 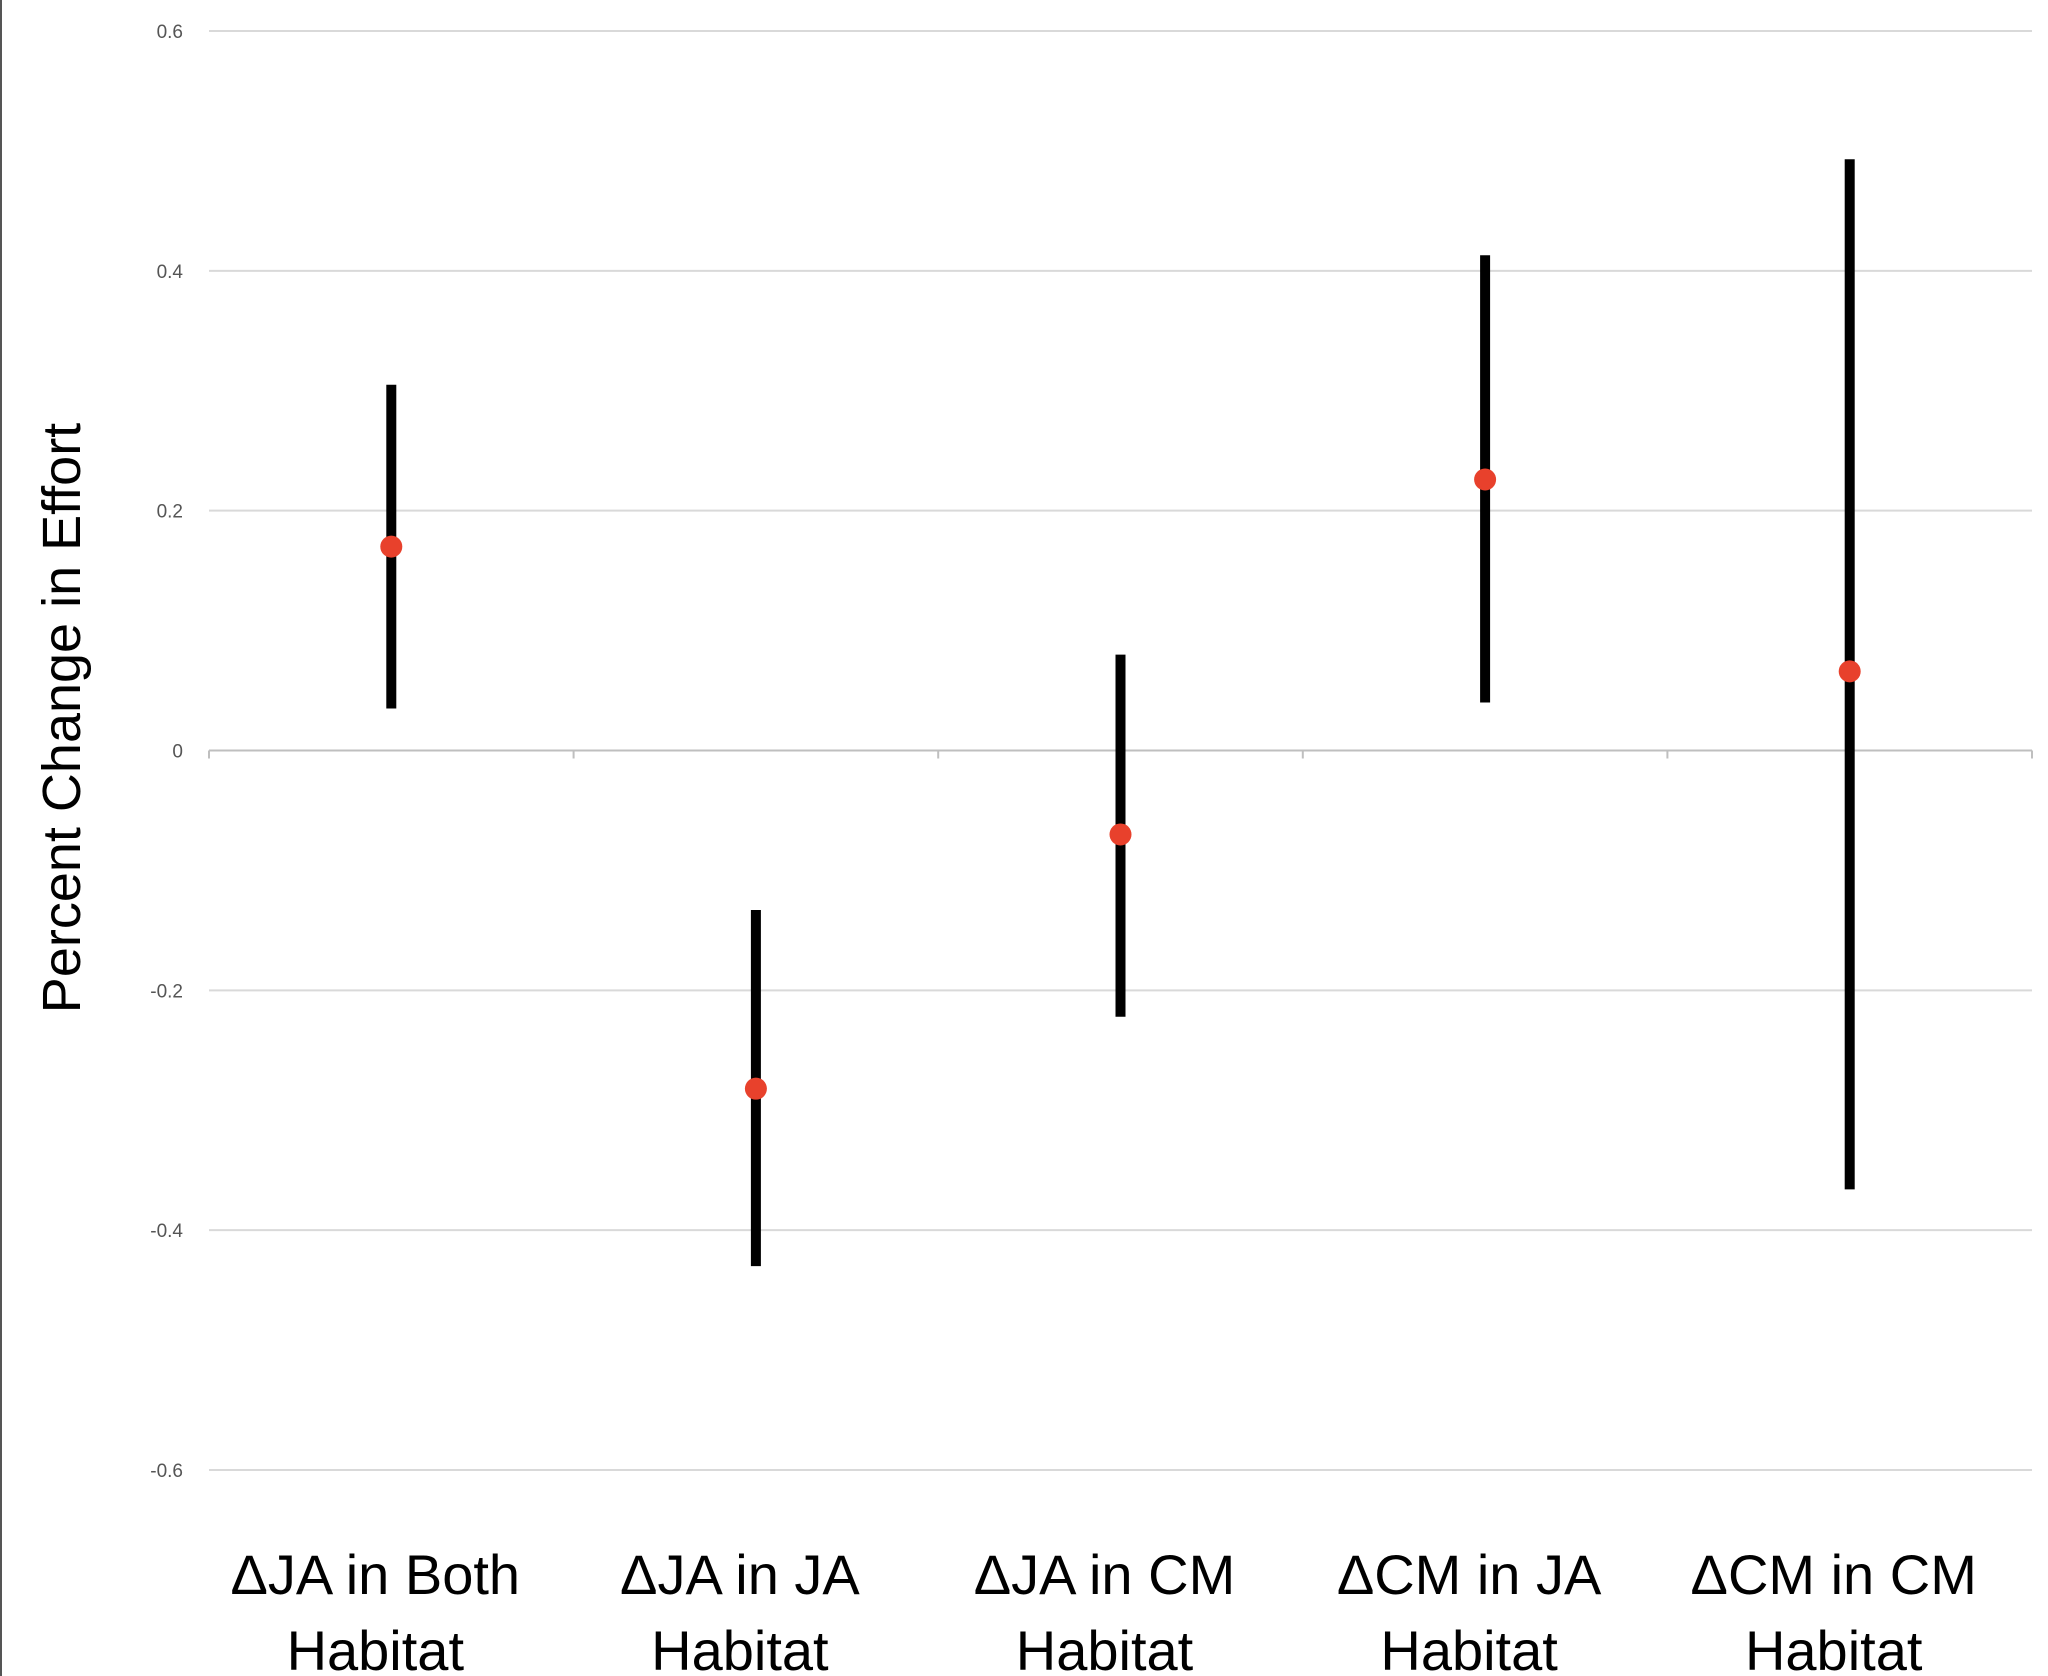 What do you see at coordinates (740, 1574) in the screenshot?
I see `x-tick-label: ΔJA in JA` at bounding box center [740, 1574].